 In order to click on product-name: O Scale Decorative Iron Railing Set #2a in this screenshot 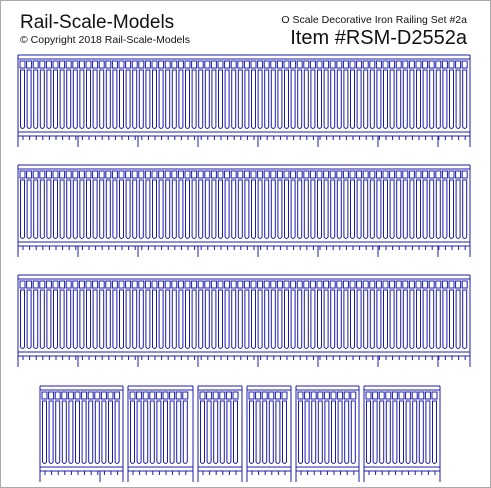, I will do `click(374, 20)`.